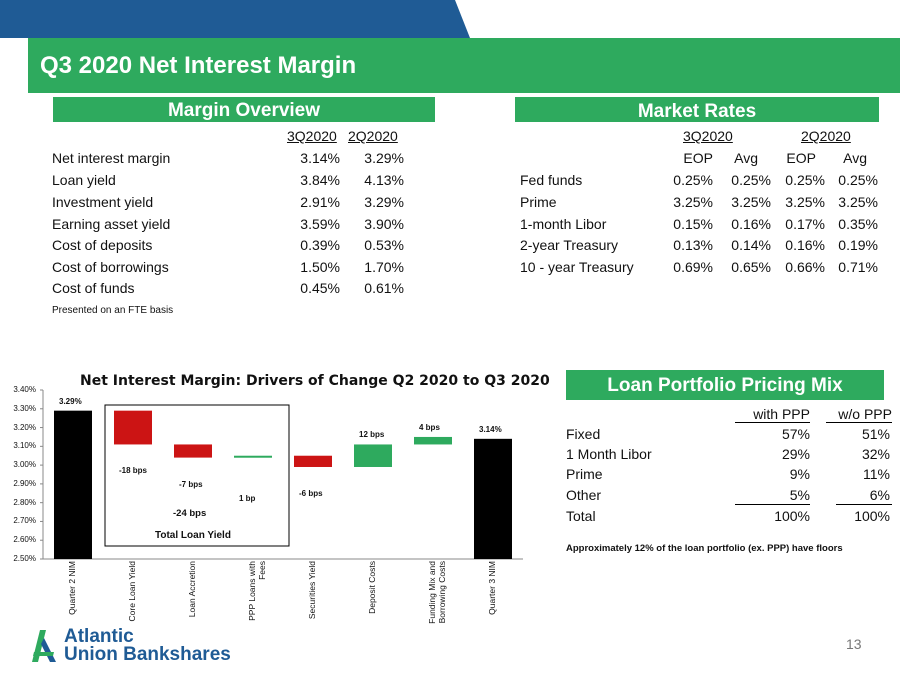 Image resolution: width=900 pixels, height=675 pixels. I want to click on title-bar, so click(464, 65).